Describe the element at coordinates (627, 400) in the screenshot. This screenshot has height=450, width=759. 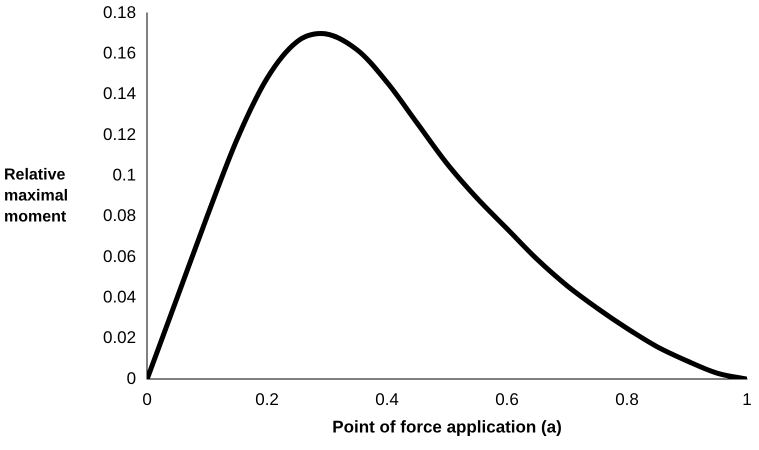
I see `x-tick-label: 0.8` at that location.